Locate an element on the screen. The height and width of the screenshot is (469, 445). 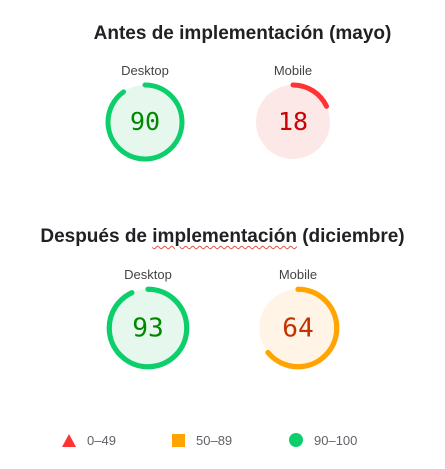
gauge-score: 64 is located at coordinates (298, 329).